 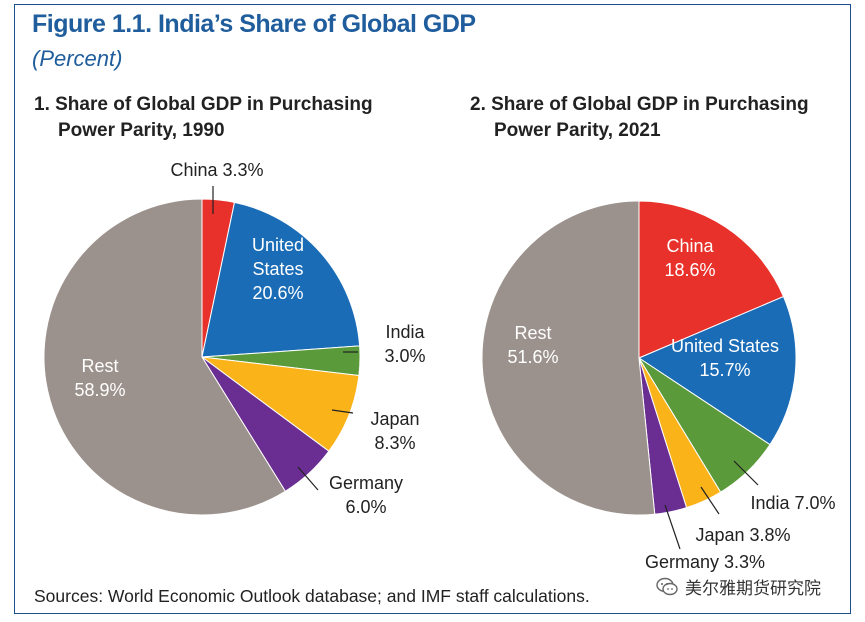 I want to click on pie-1-label-germany-line1: Germany 3.3%, so click(x=705, y=562).